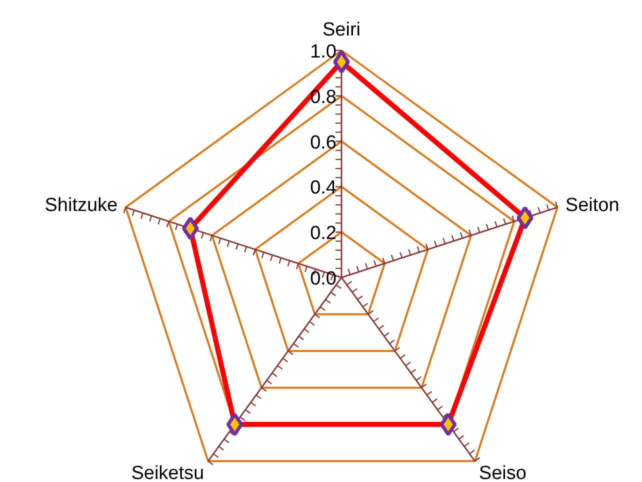  I want to click on y-tick-label: 0.2, so click(323, 233).